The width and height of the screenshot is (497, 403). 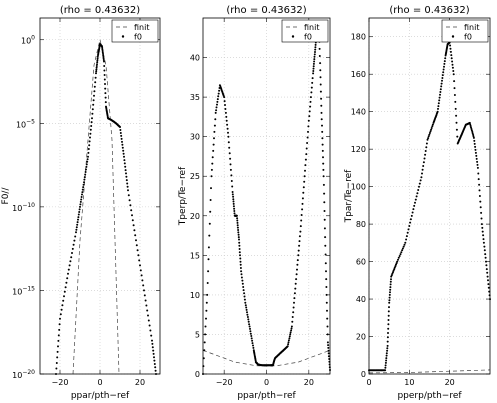 I want to click on legend-label-finit: finit, so click(x=141, y=27).